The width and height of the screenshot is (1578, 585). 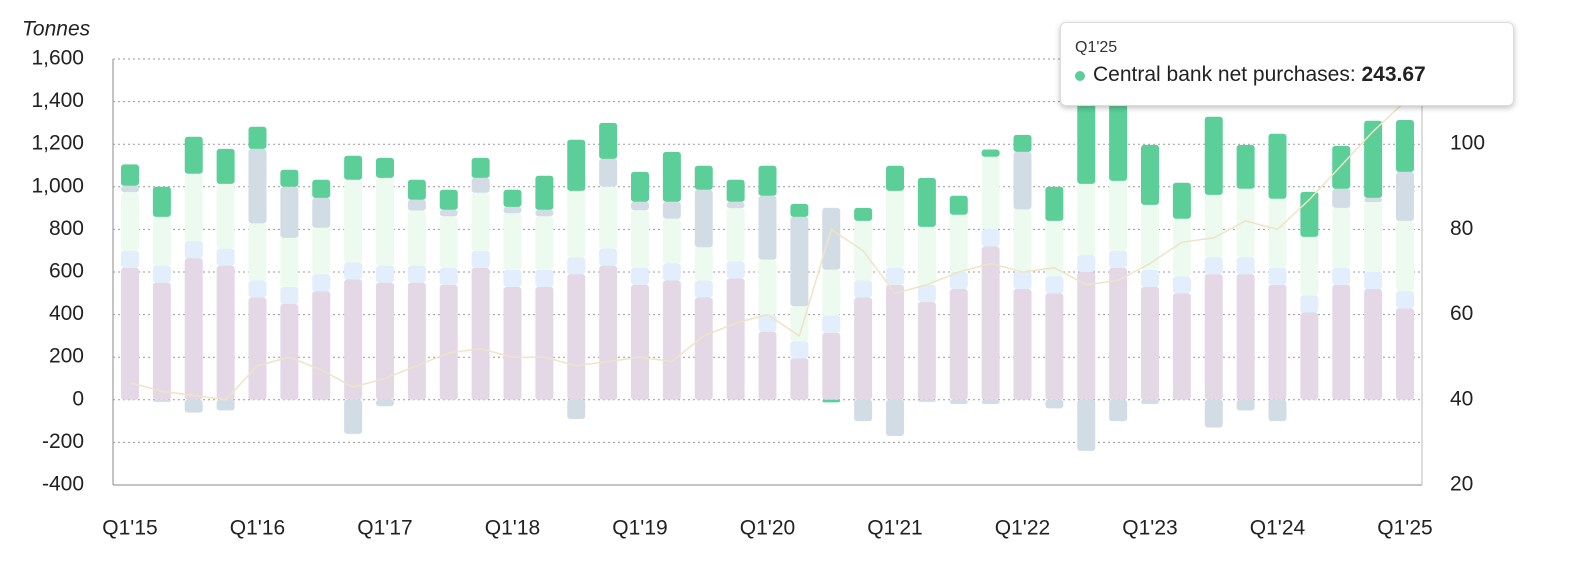 What do you see at coordinates (56, 29) in the screenshot?
I see `y-axis-label: Tonnes` at bounding box center [56, 29].